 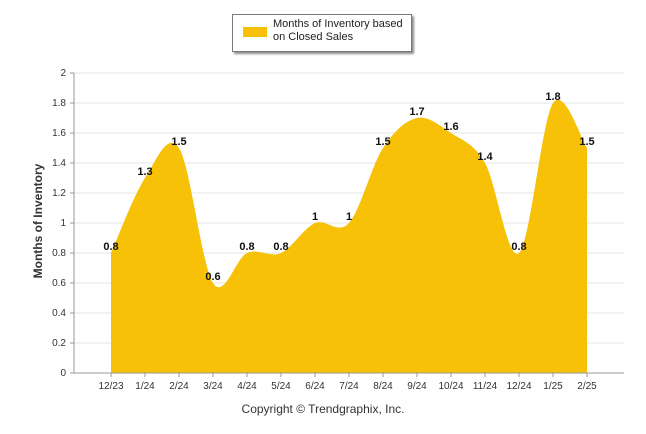 I want to click on y-axis-label: Months of Inventory, so click(x=38, y=221).